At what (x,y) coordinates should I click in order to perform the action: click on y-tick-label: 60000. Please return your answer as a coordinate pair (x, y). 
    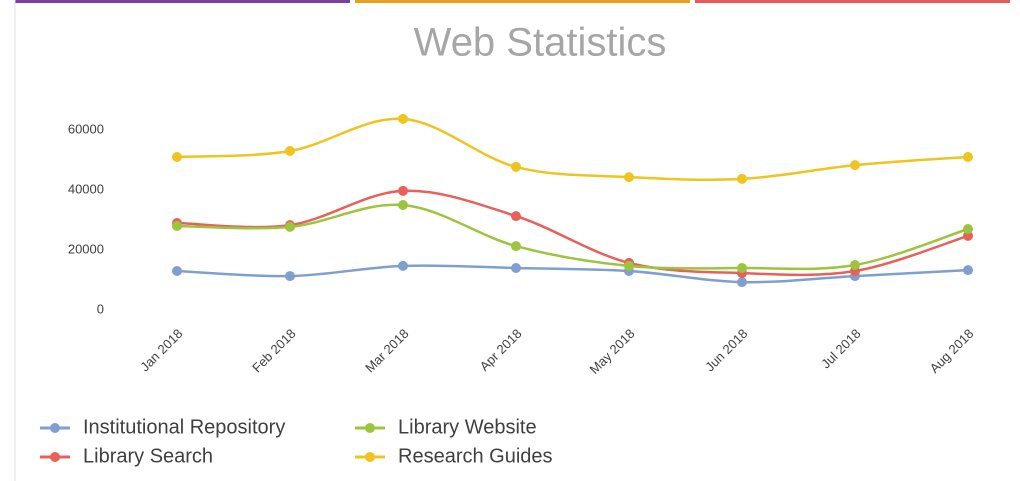
    Looking at the image, I should click on (86, 128).